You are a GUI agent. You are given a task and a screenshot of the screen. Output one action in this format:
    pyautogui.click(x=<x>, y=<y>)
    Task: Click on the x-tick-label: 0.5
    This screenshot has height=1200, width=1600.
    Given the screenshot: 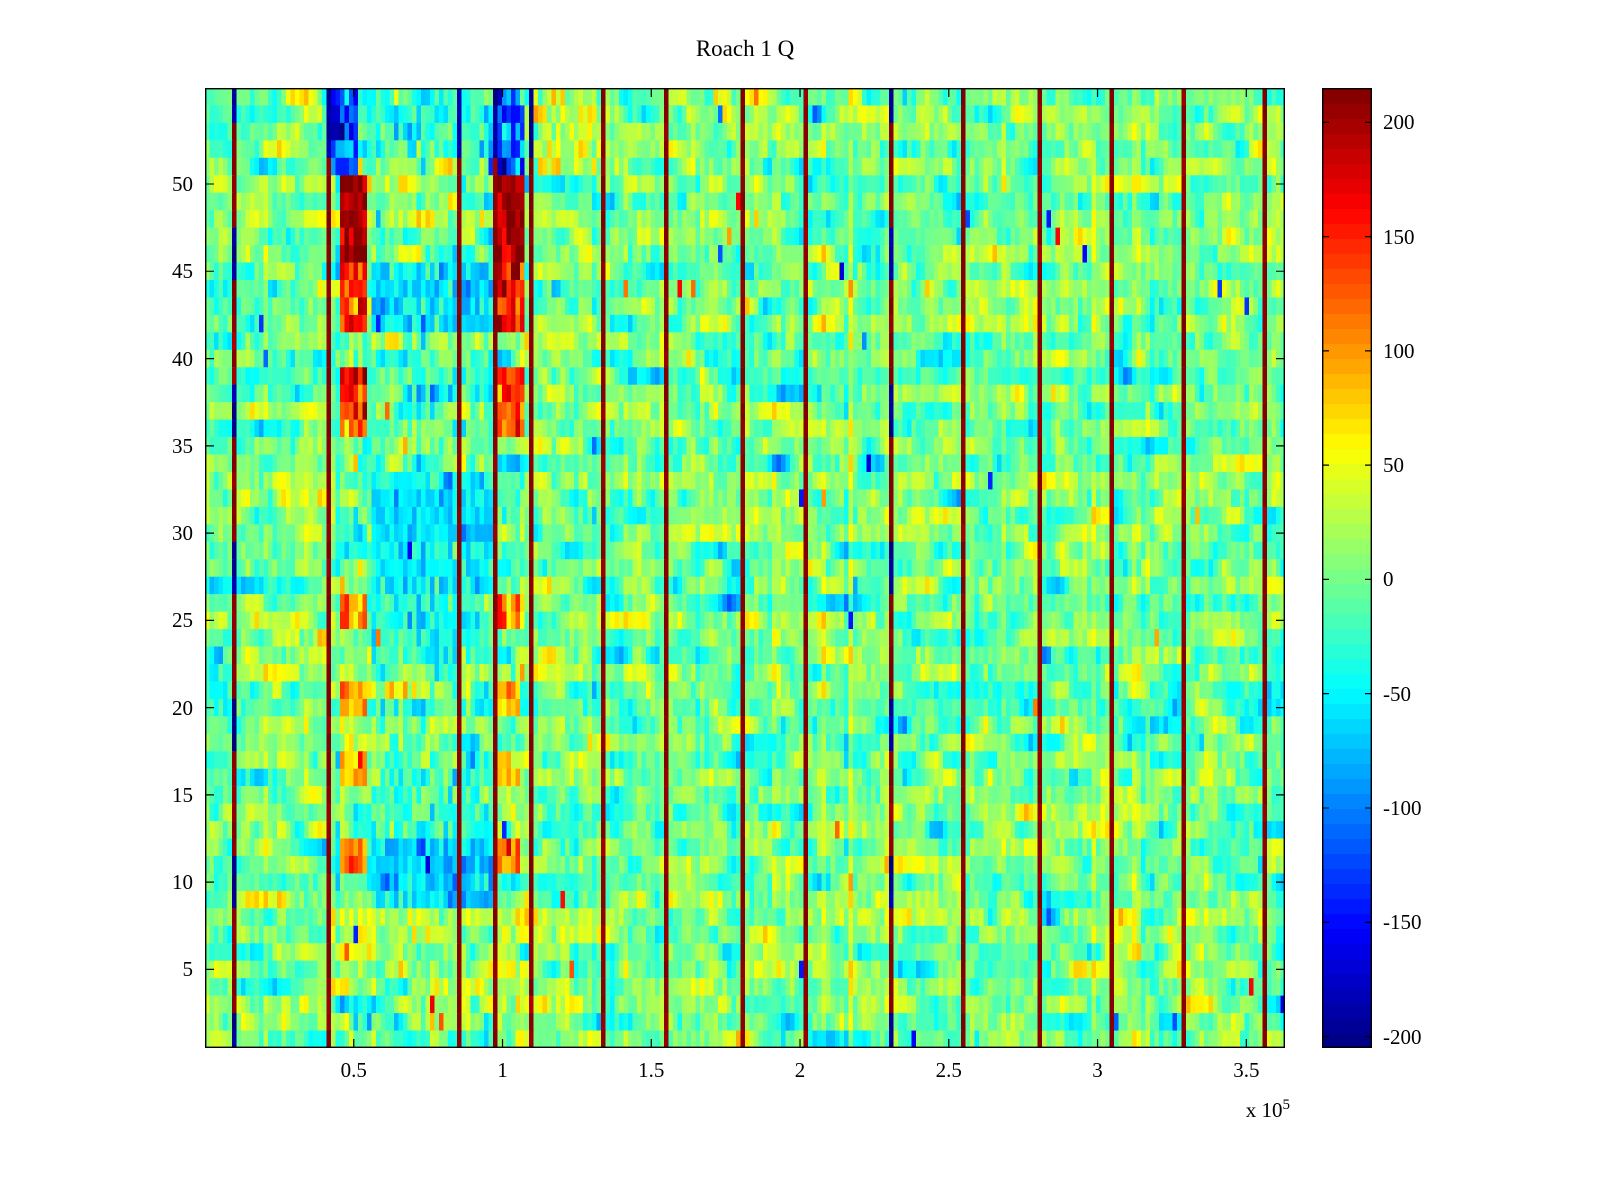 What is the action you would take?
    pyautogui.click(x=353, y=1070)
    